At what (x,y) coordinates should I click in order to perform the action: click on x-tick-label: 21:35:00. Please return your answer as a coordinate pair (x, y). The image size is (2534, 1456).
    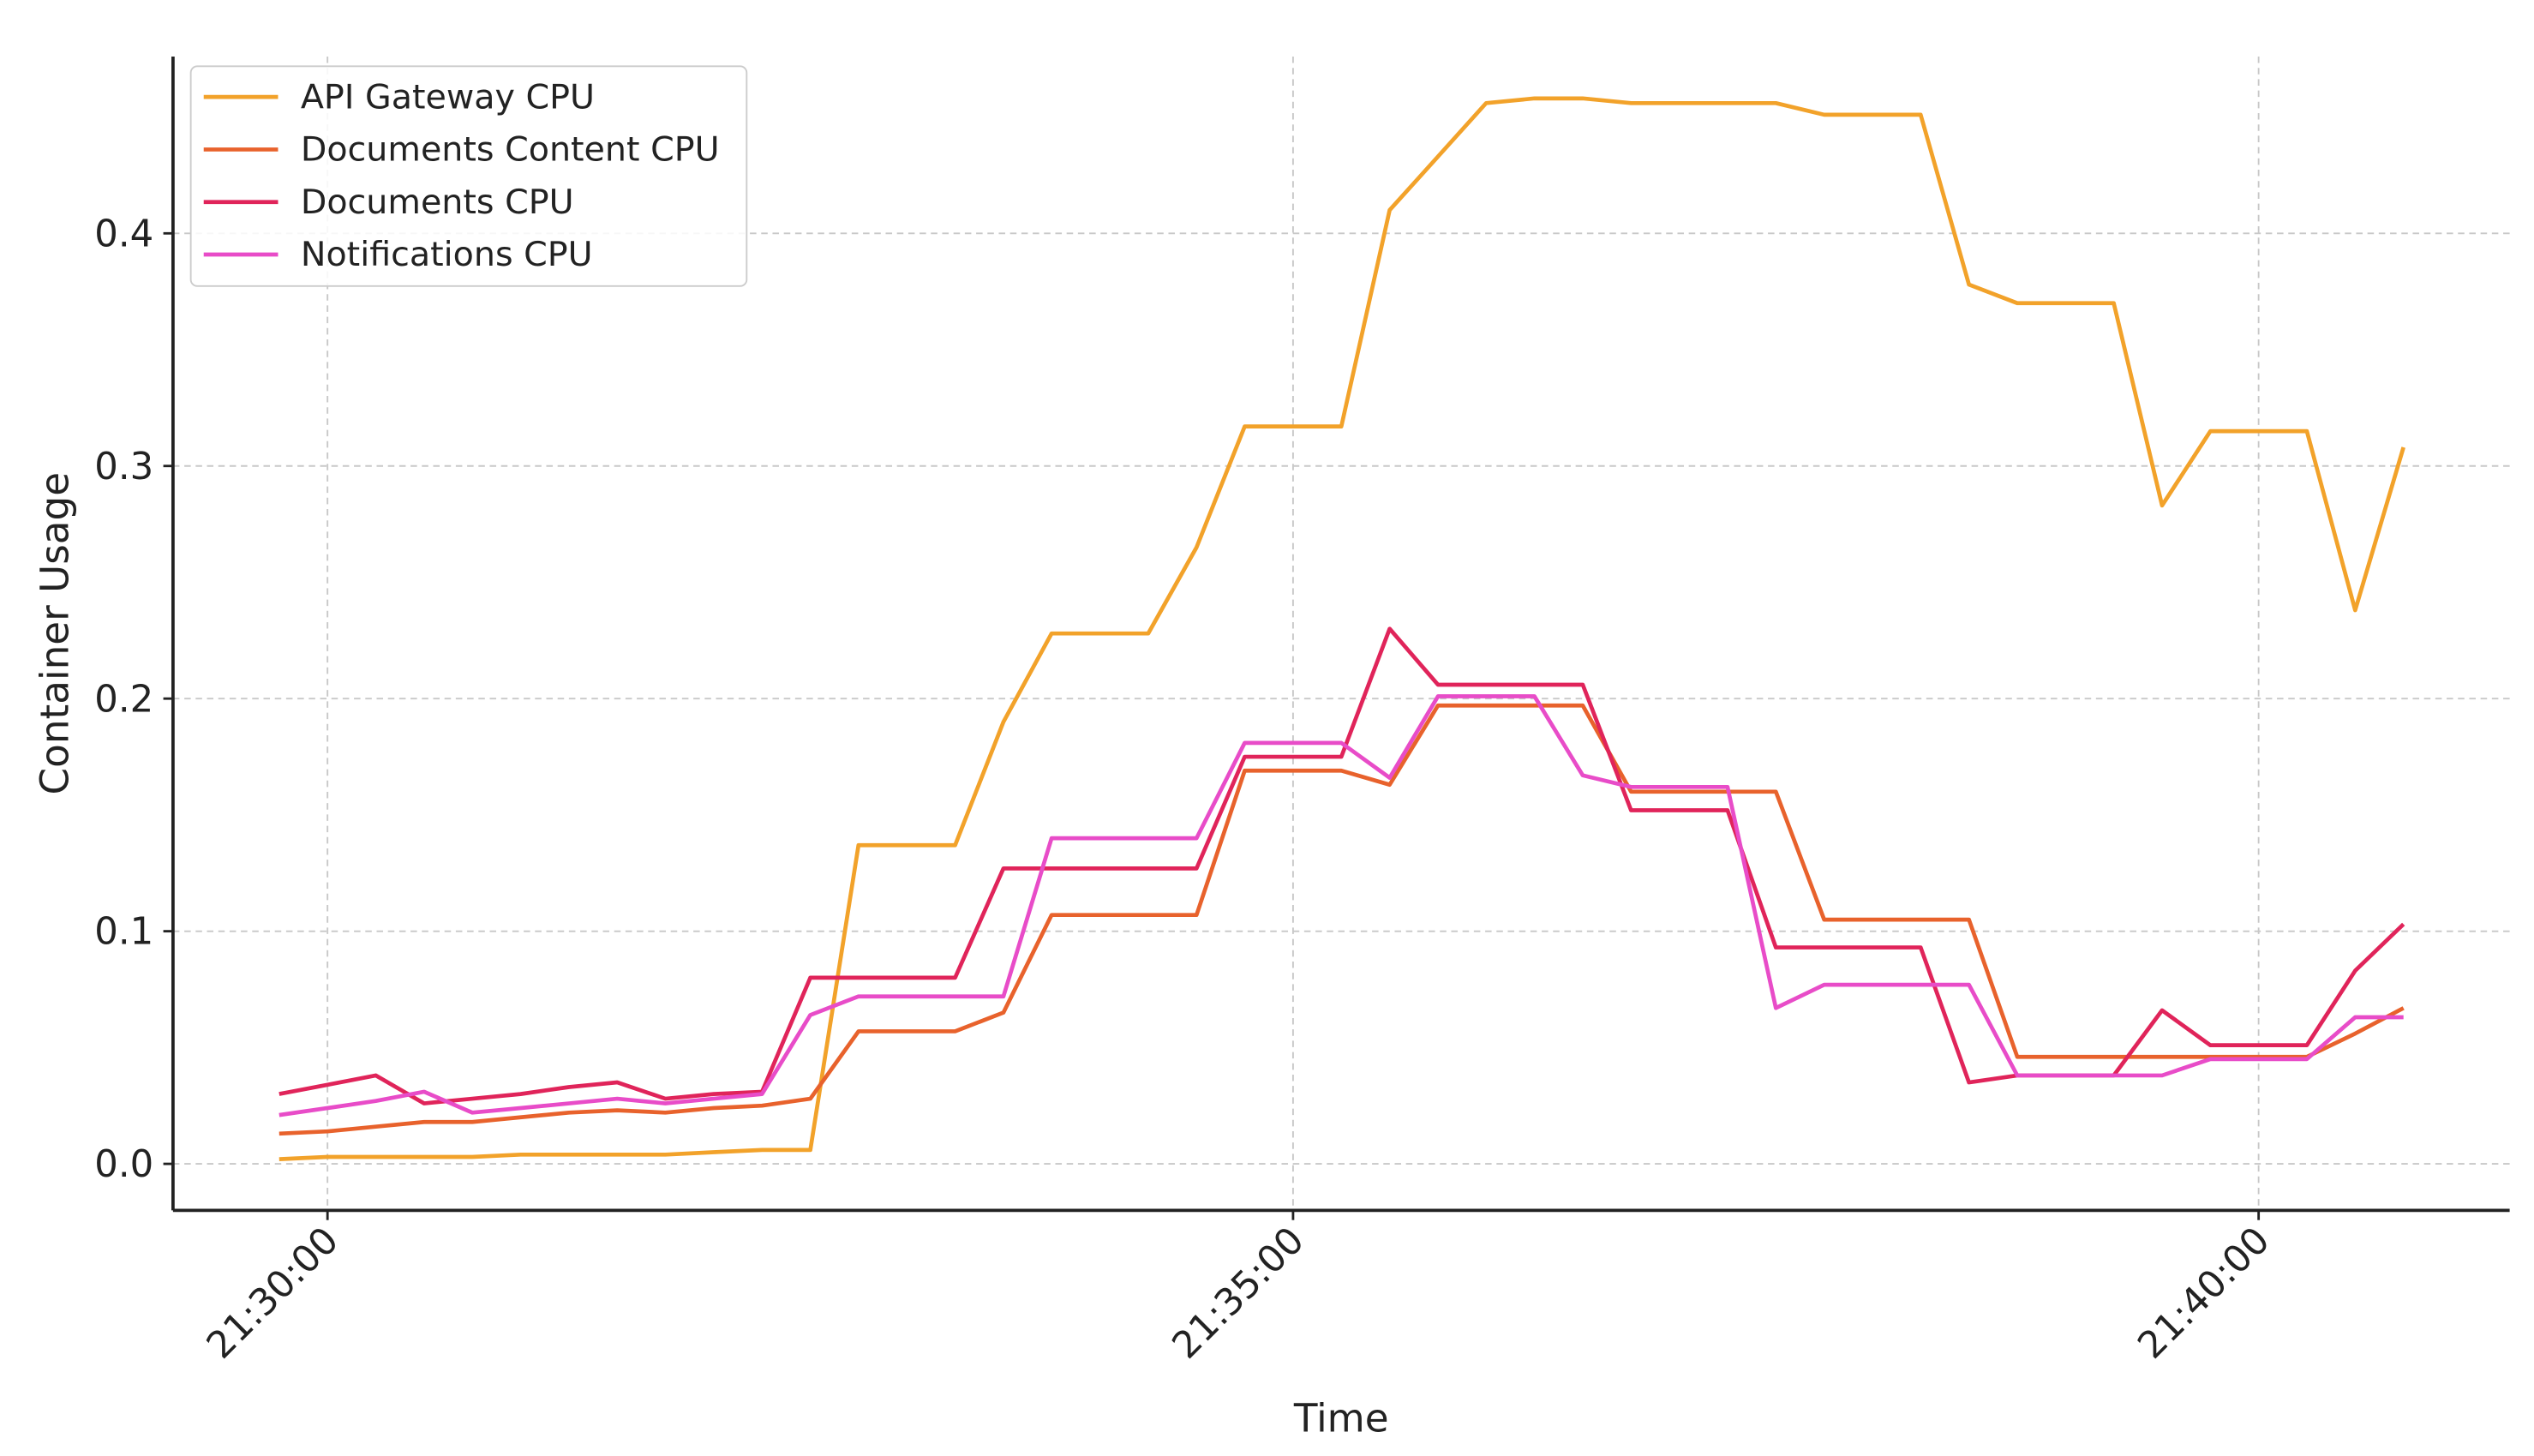
    Looking at the image, I should click on (1239, 1294).